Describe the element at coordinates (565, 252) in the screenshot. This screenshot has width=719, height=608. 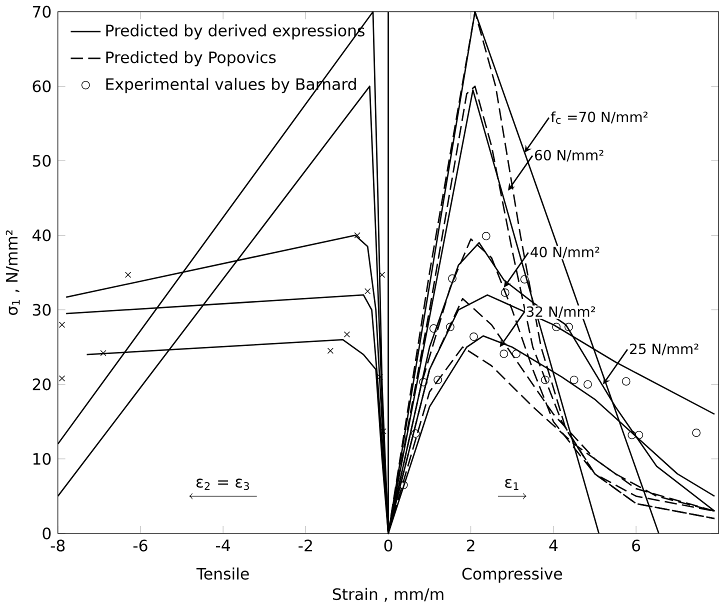
I see `annotation: 40 N/mm²` at that location.